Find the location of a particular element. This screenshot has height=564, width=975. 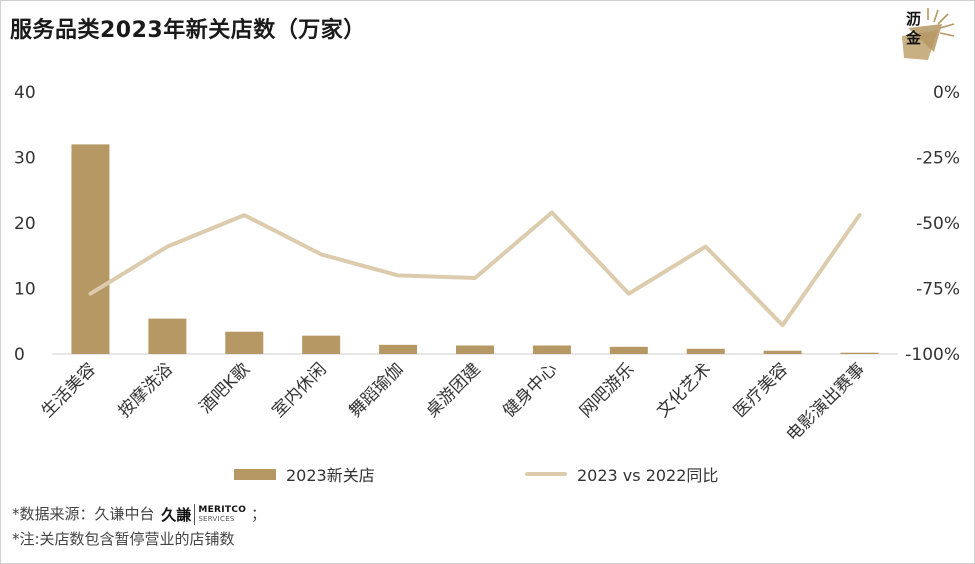

left-axis-tick-label: 20 is located at coordinates (25, 224).